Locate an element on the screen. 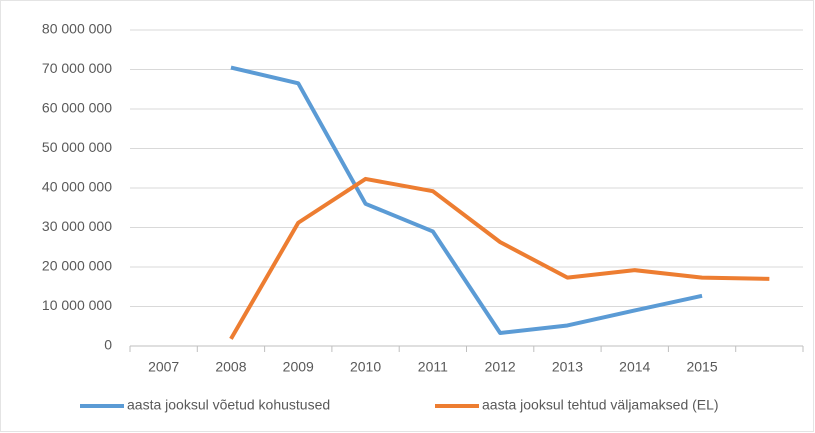  y-tick-label: 60 000 000 is located at coordinates (77, 108).